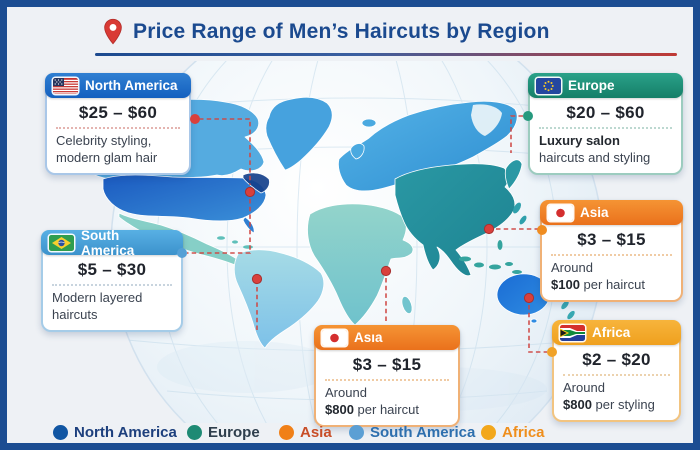  Describe the element at coordinates (387, 337) in the screenshot. I see `card-asia-south-header: Asıa` at that location.